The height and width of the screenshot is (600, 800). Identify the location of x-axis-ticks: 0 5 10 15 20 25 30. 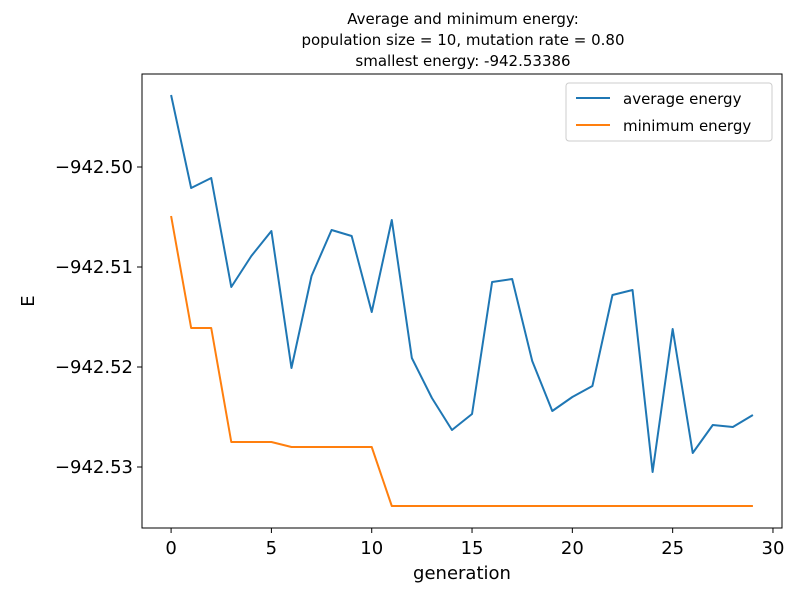
(474, 543).